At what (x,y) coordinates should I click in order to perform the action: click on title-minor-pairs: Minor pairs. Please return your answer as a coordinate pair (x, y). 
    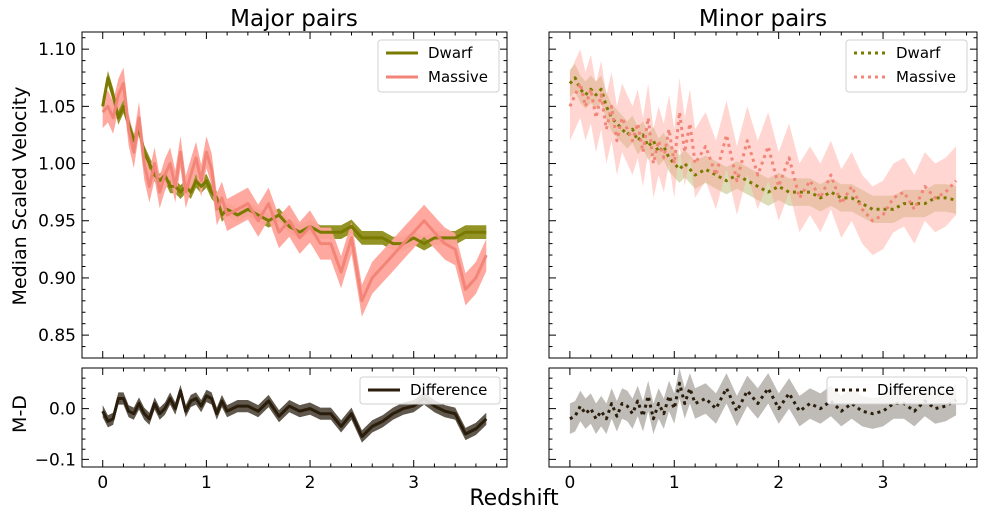
    Looking at the image, I should click on (763, 19).